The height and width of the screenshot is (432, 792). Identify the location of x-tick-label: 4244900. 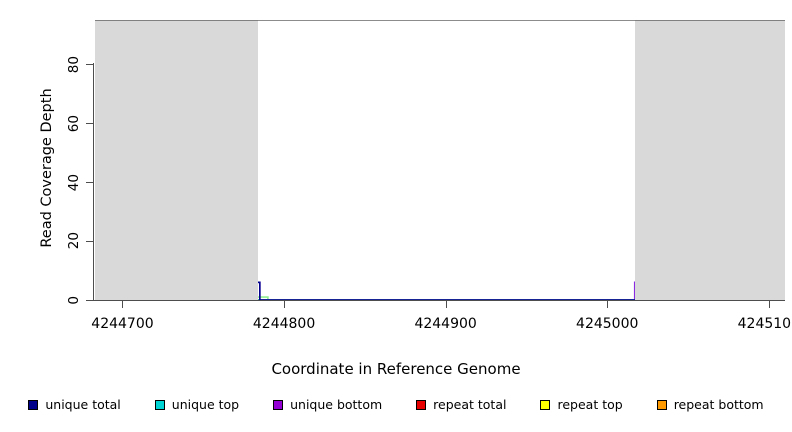
(445, 324).